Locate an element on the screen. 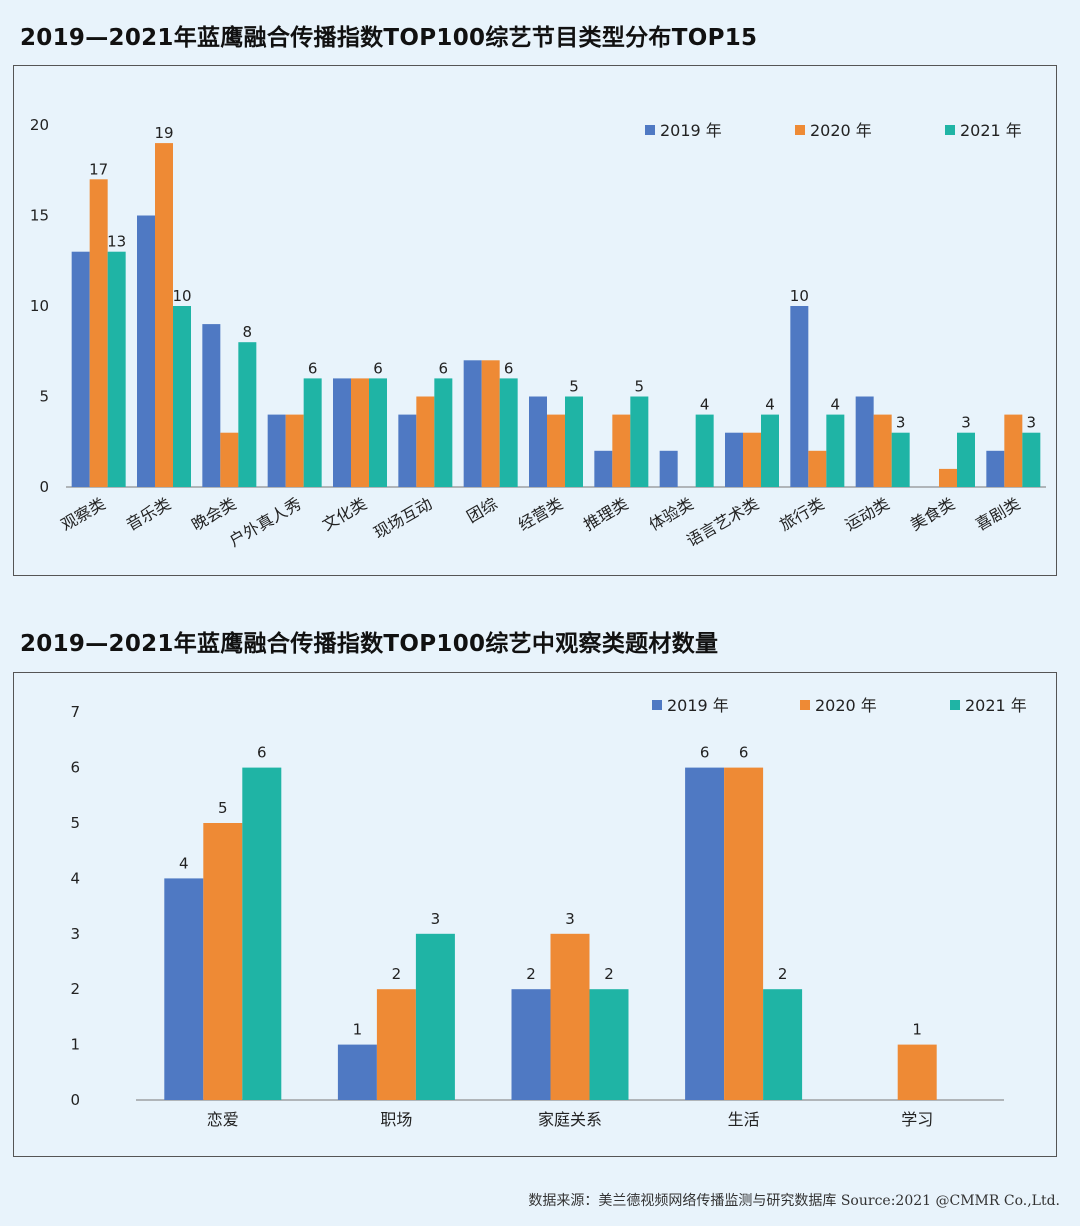 This screenshot has width=1080, height=1226. data-label: 13 is located at coordinates (116, 242).